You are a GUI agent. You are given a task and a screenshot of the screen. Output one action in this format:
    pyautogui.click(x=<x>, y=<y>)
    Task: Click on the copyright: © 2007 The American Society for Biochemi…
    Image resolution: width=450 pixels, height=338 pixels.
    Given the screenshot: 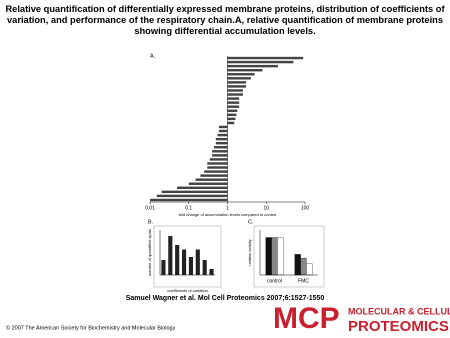 What is the action you would take?
    pyautogui.click(x=91, y=327)
    